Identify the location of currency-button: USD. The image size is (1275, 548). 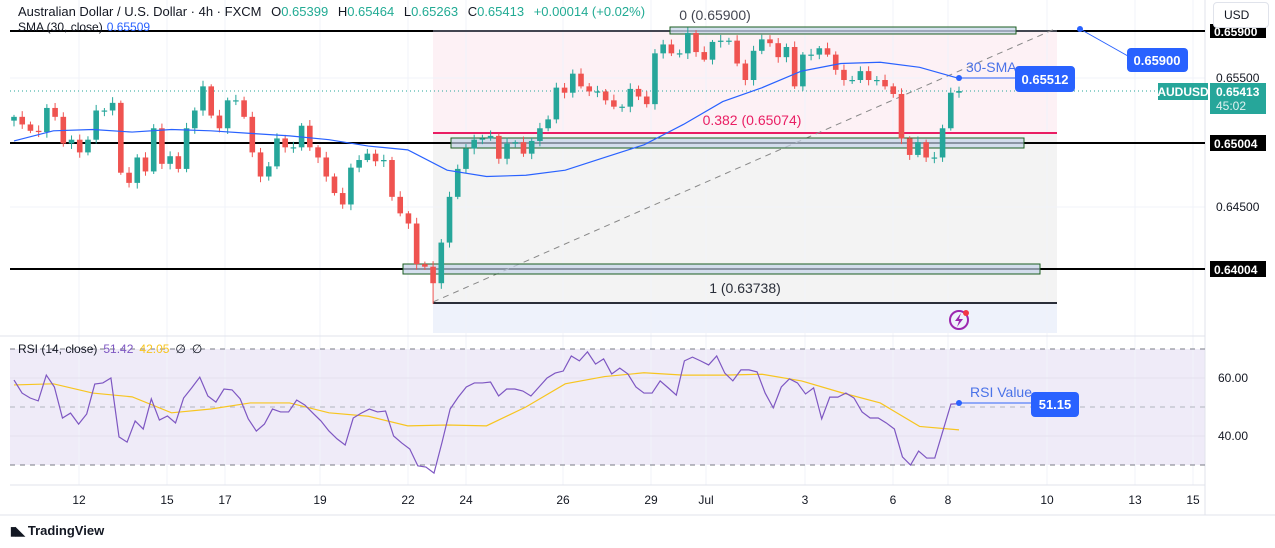
(1241, 15).